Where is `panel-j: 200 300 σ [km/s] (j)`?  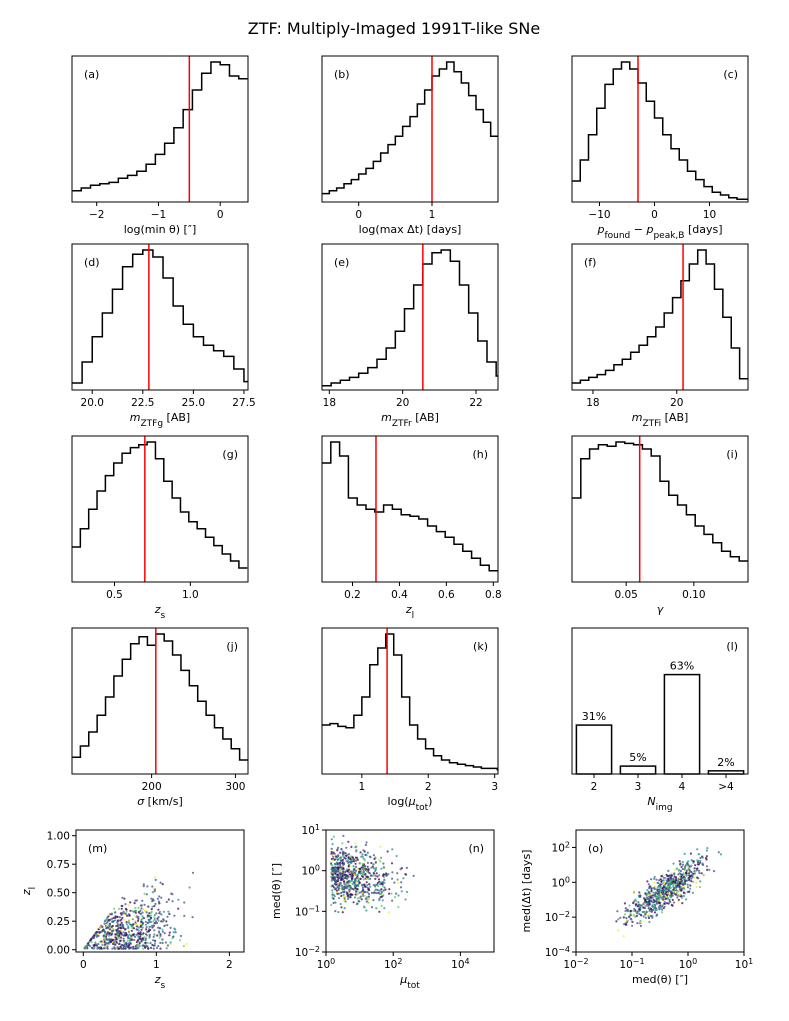
panel-j: 200 300 σ [km/s] (j) is located at coordinates (160, 717).